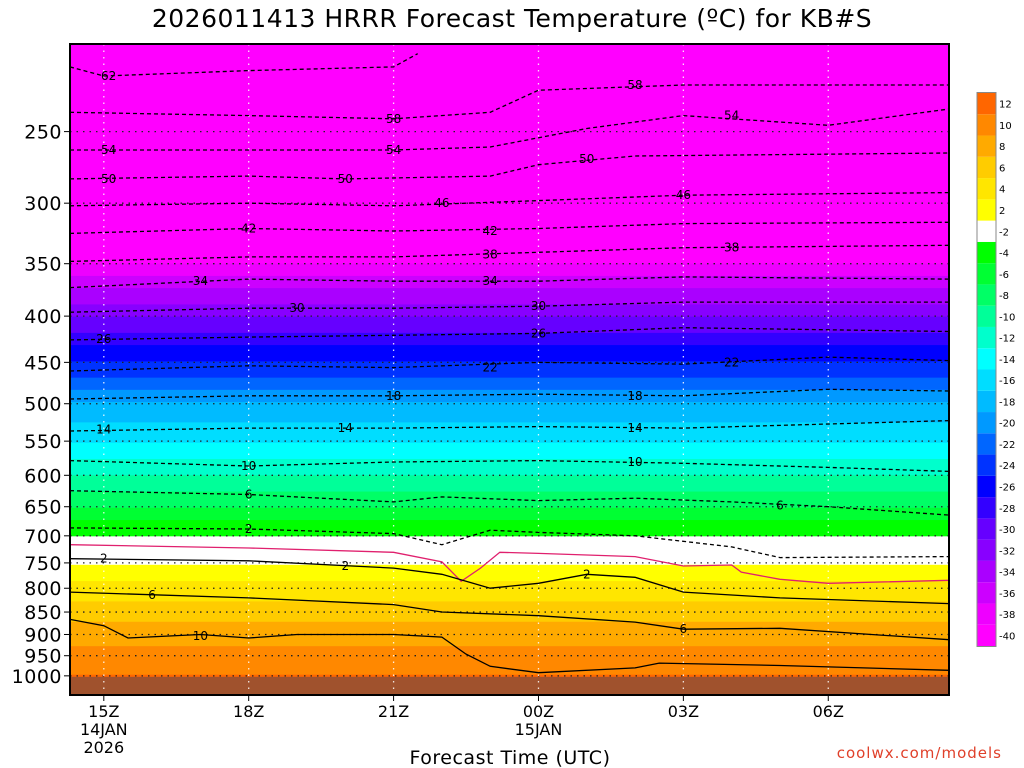 The height and width of the screenshot is (768, 1024). I want to click on terrain-band, so click(509, 685).